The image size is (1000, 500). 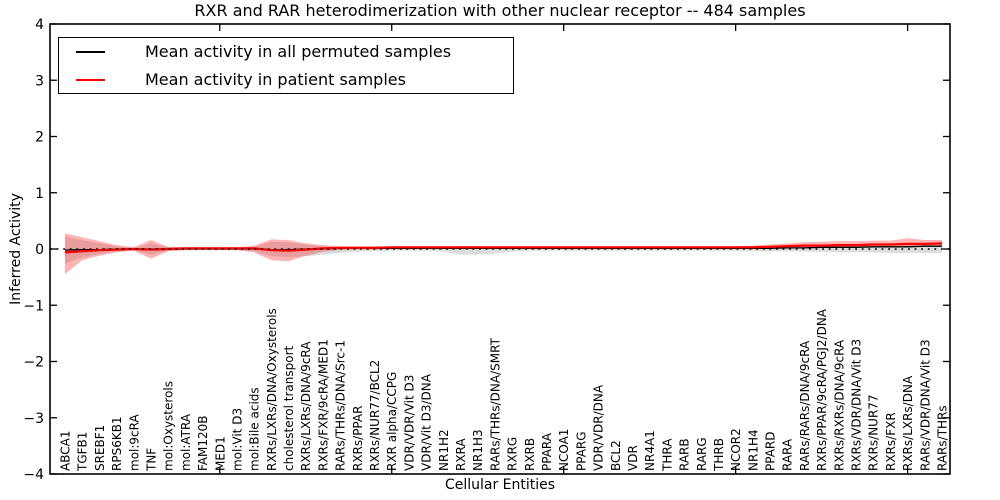 I want to click on y-axis-label: Inferred Activity, so click(x=16, y=249).